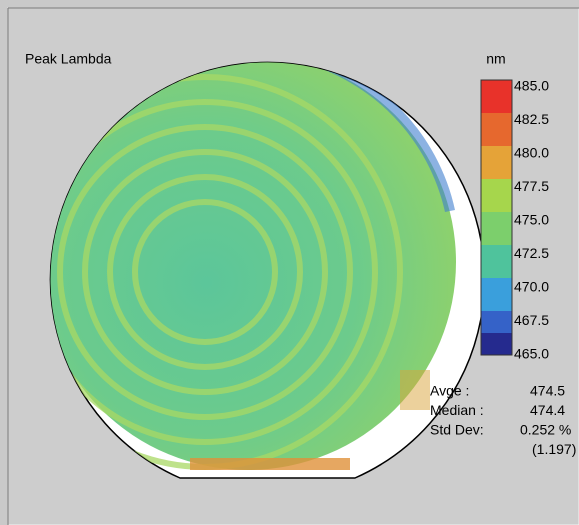 This screenshot has height=525, width=579. I want to click on colorbar-tick-label: 472.5, so click(531, 253).